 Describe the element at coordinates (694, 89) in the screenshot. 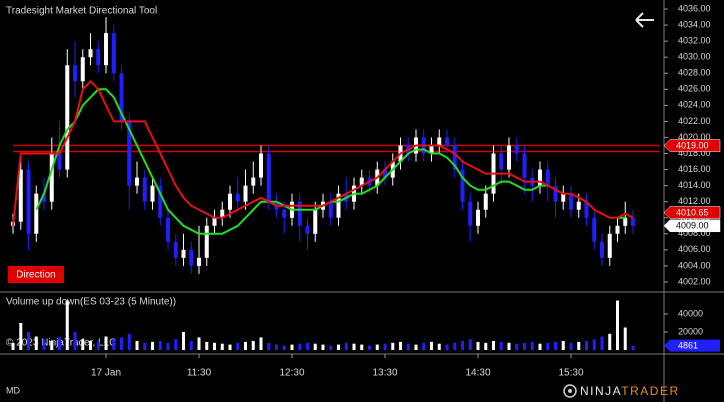

I see `y-tick-label: 4026.00` at that location.